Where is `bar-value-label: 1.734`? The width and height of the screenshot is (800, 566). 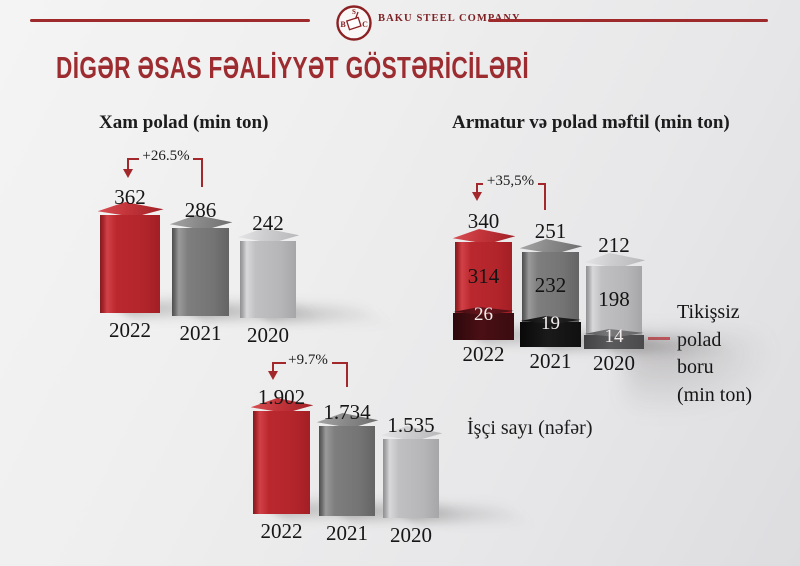
bar-value-label: 1.734 is located at coordinates (347, 412).